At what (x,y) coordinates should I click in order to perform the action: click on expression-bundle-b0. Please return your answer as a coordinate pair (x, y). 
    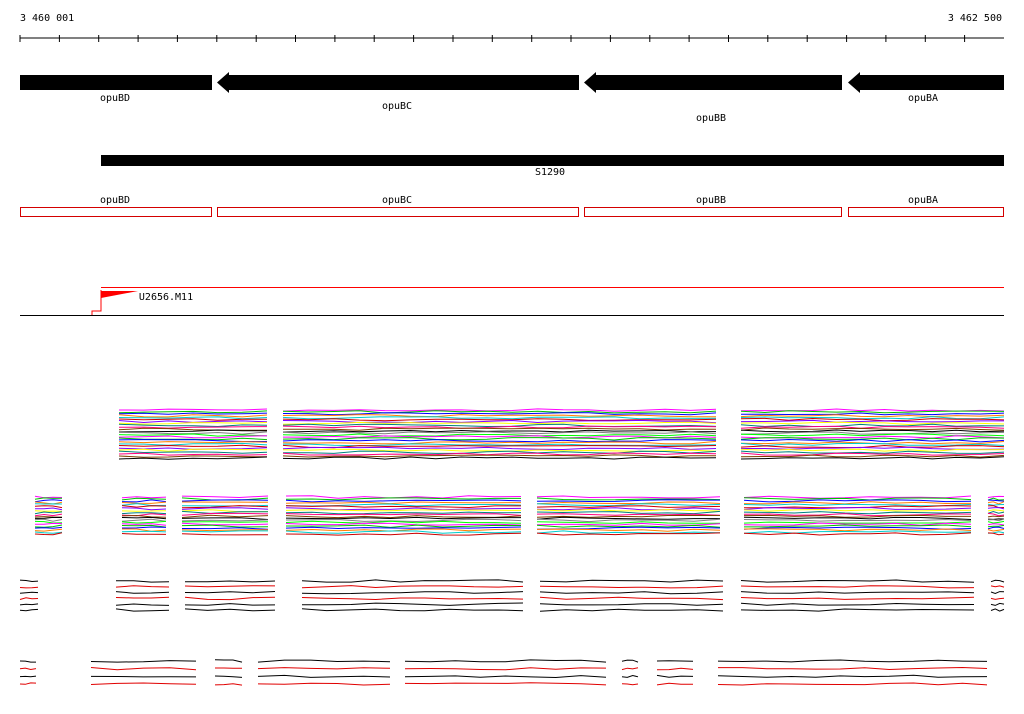
    Looking at the image, I should click on (48, 515).